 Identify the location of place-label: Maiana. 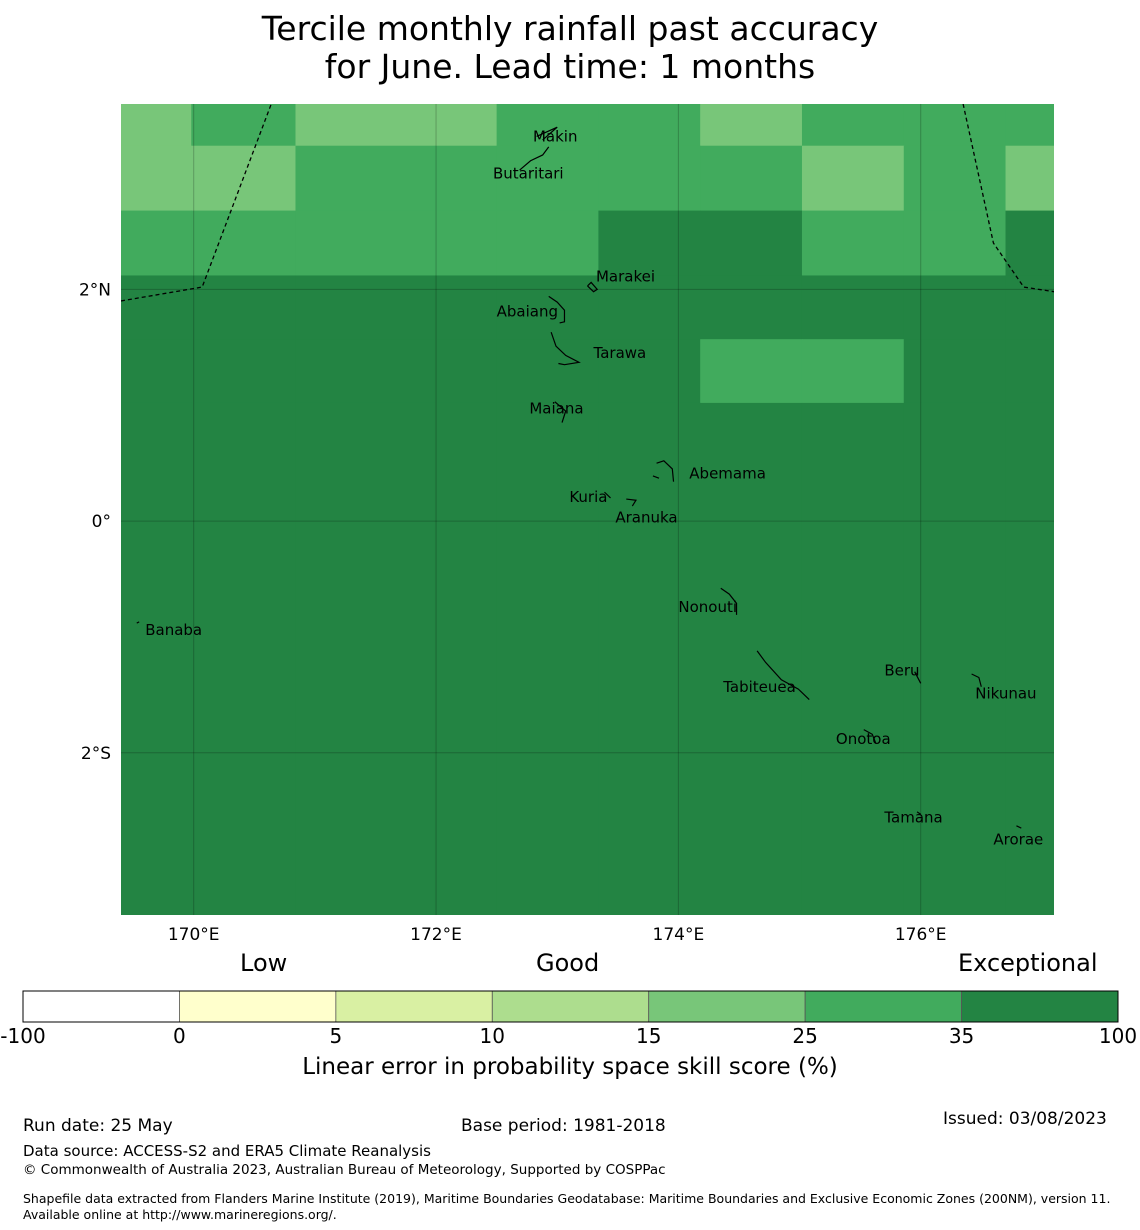
(556, 409).